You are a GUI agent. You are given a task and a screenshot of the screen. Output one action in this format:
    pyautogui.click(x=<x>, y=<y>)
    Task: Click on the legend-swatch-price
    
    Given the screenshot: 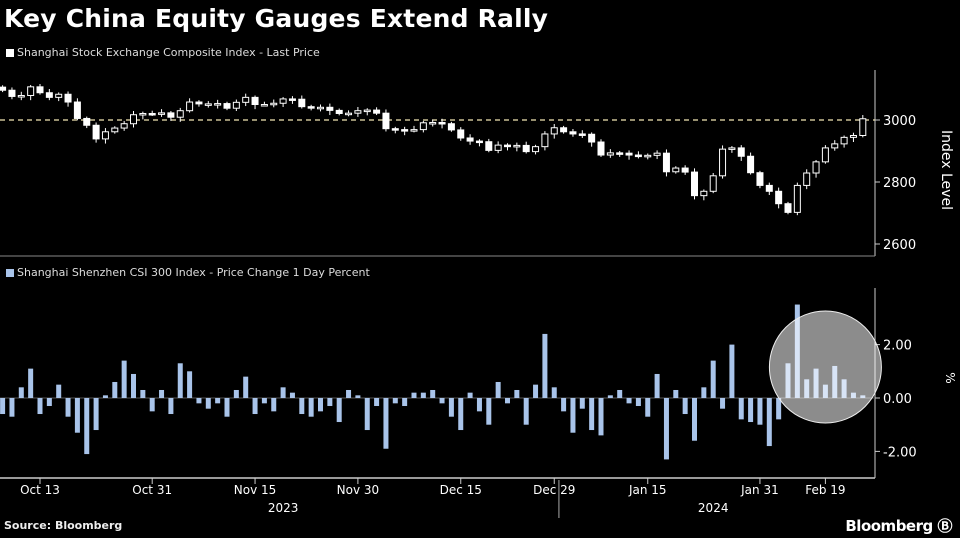 What is the action you would take?
    pyautogui.click(x=10, y=52)
    